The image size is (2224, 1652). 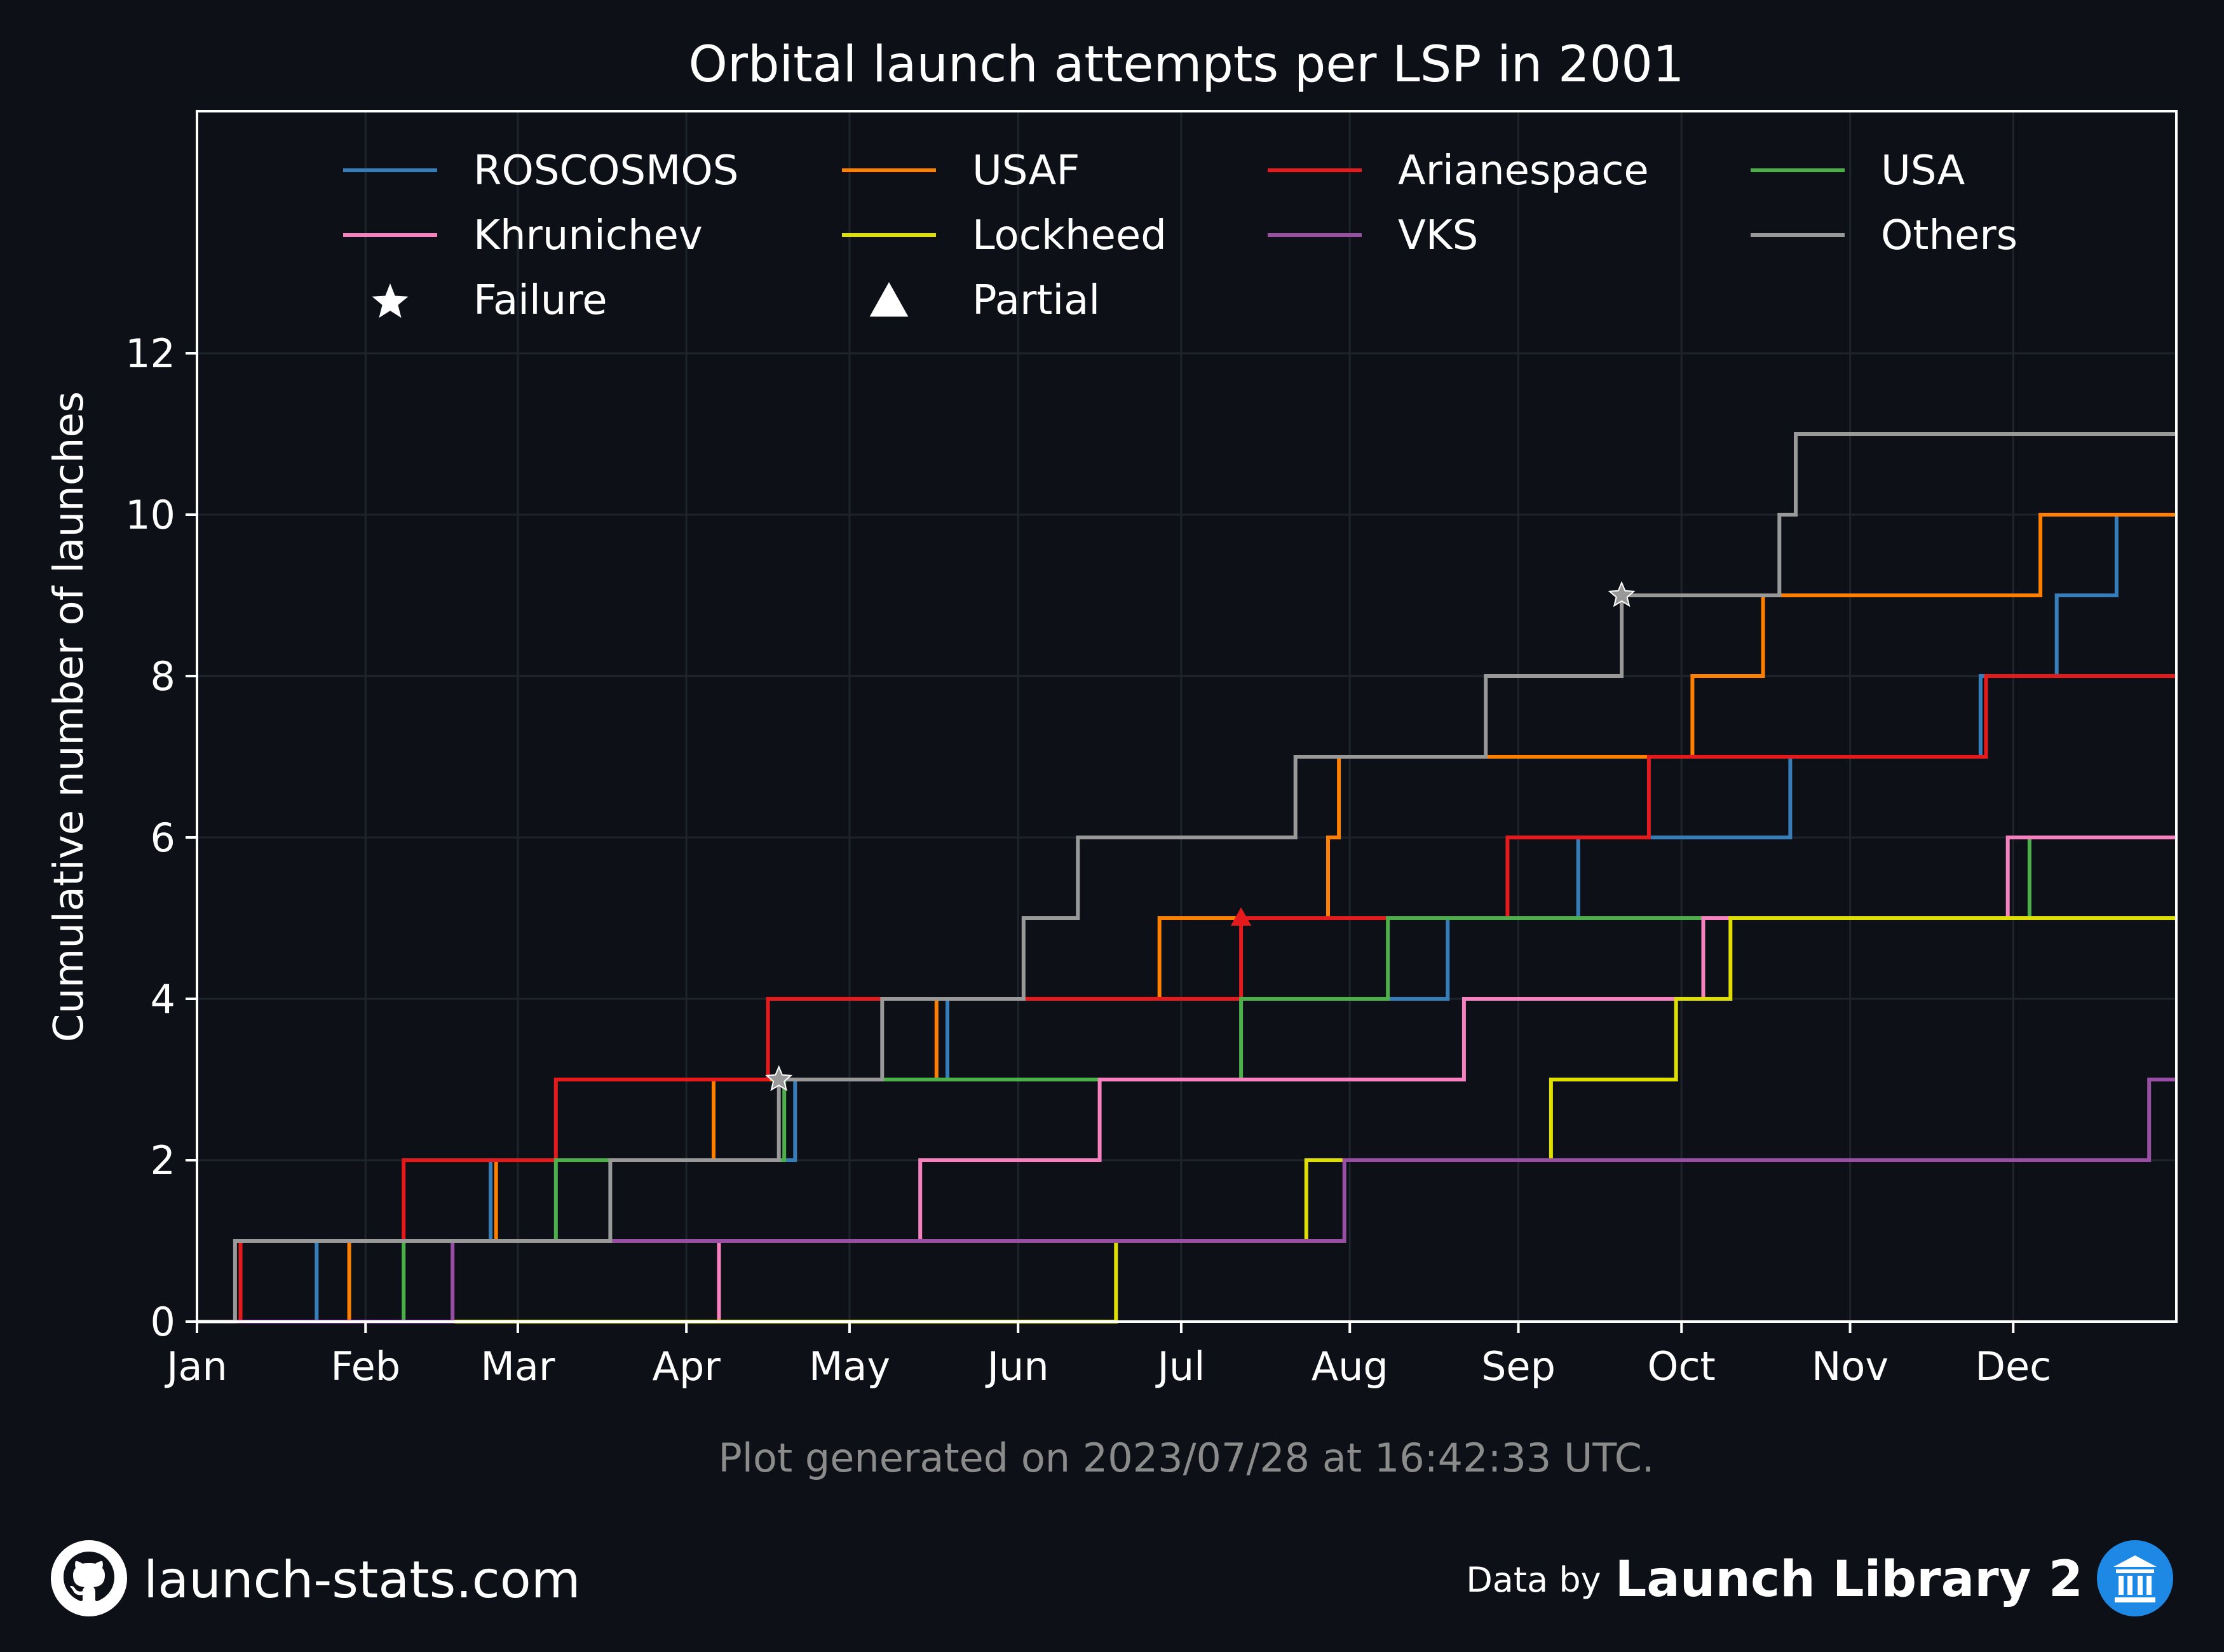 What do you see at coordinates (2013, 1367) in the screenshot?
I see `x-tick-label: Dec` at bounding box center [2013, 1367].